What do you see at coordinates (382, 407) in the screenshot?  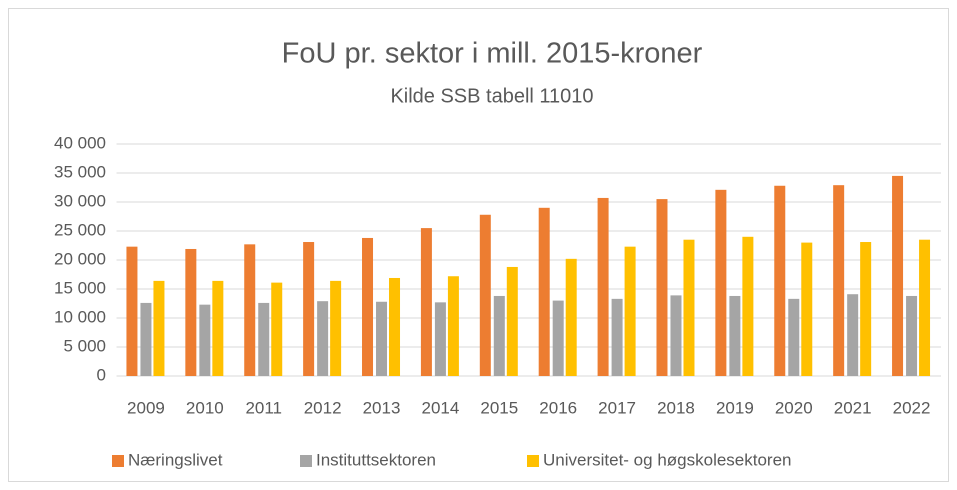 I see `x-tick-label: 2013` at bounding box center [382, 407].